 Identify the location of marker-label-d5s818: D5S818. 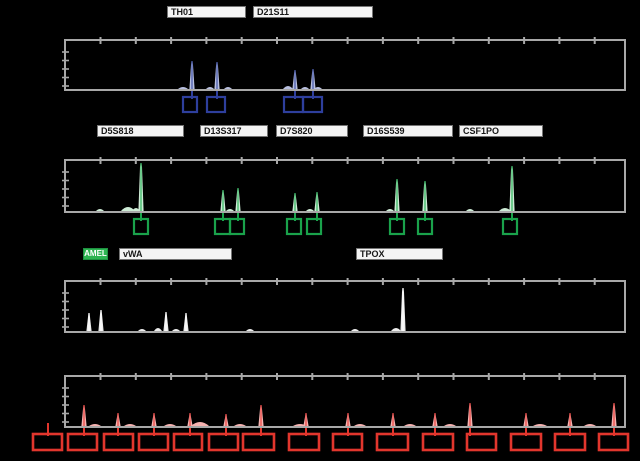
(140, 131).